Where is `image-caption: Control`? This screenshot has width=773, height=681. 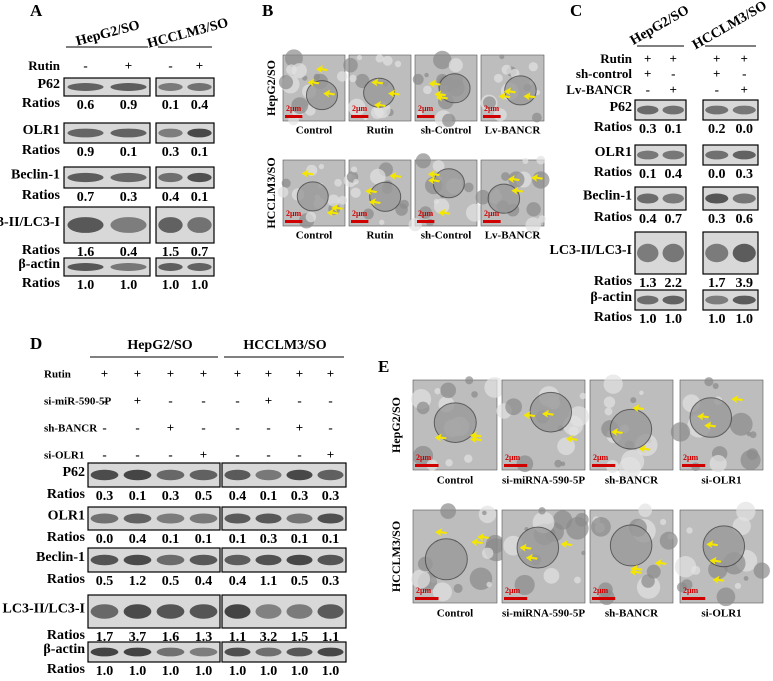
image-caption: Control is located at coordinates (314, 131).